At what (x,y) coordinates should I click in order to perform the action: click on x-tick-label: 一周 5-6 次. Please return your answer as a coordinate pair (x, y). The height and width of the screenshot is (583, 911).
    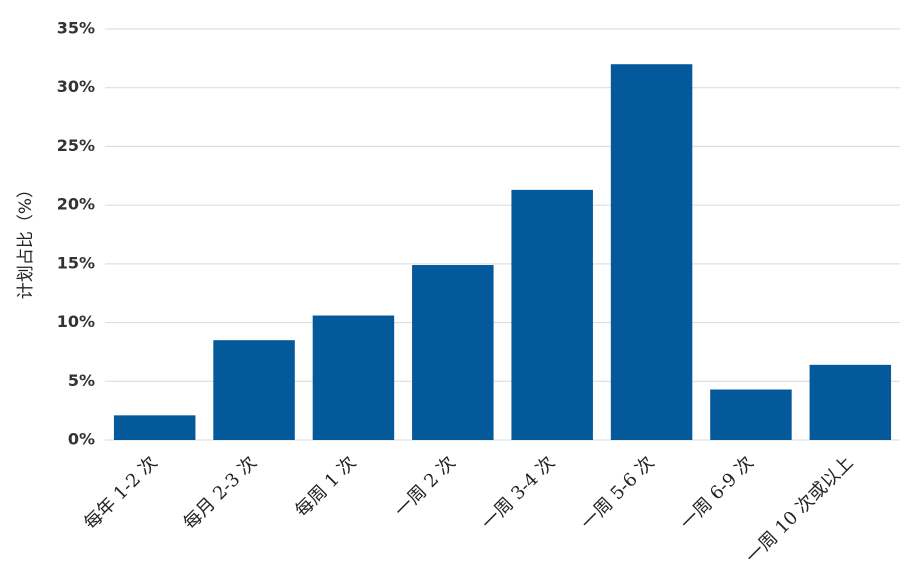
    Looking at the image, I should click on (618, 493).